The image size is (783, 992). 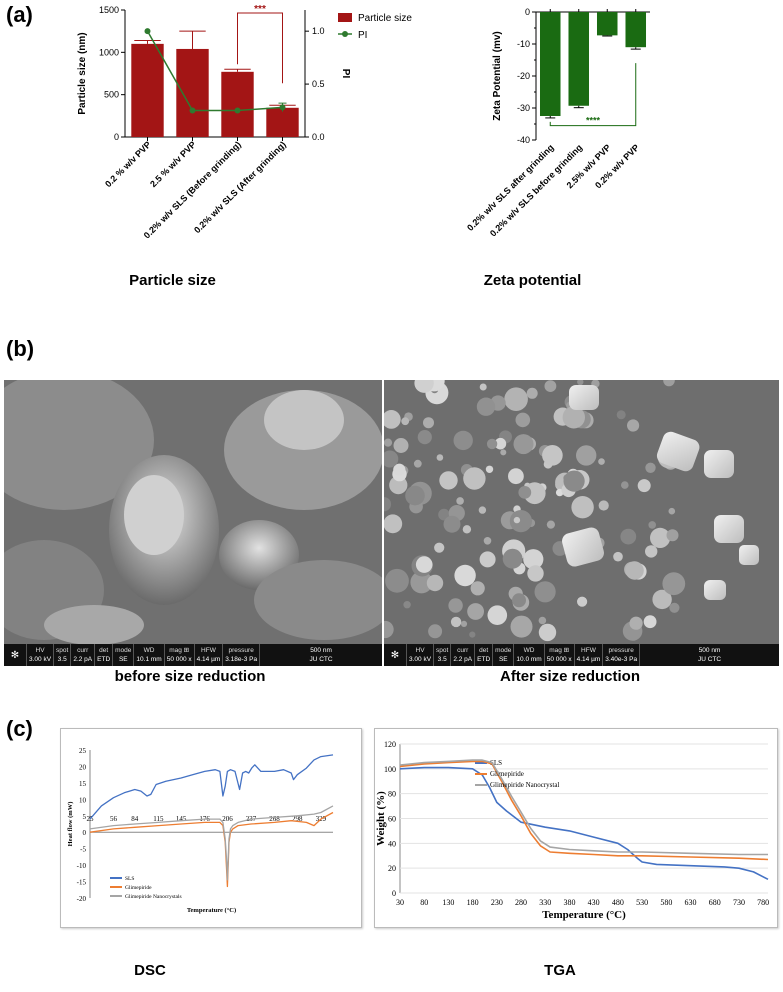 I want to click on x-tick-label: 80, so click(x=424, y=902).